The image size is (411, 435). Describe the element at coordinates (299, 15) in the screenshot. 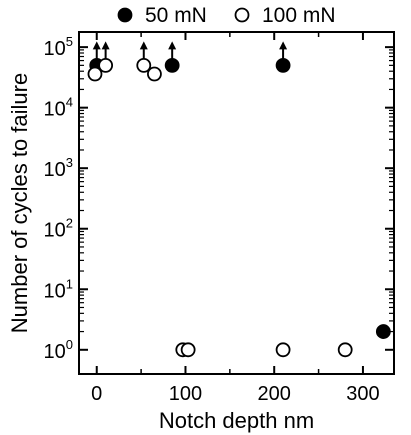

I see `legend-label: 100 mN` at that location.